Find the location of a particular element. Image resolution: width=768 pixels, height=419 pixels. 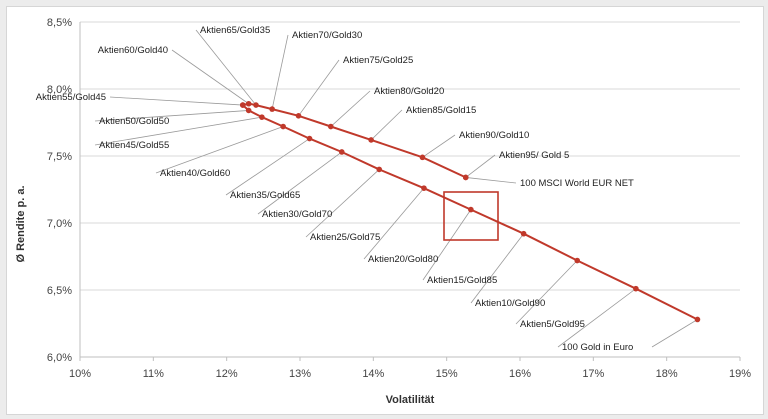

y-tick-label: 8,5% is located at coordinates (59, 23).